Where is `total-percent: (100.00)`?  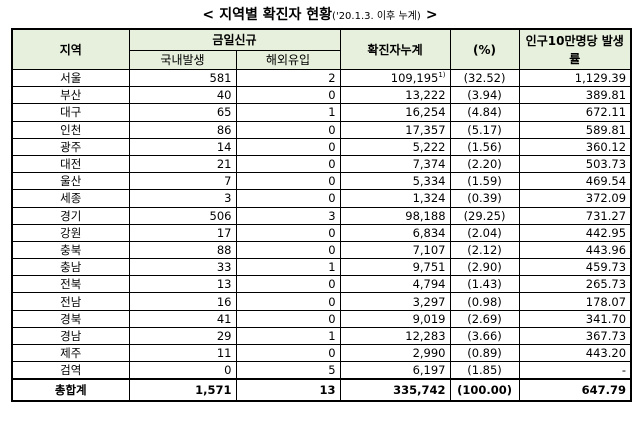
total-percent: (100.00) is located at coordinates (484, 390).